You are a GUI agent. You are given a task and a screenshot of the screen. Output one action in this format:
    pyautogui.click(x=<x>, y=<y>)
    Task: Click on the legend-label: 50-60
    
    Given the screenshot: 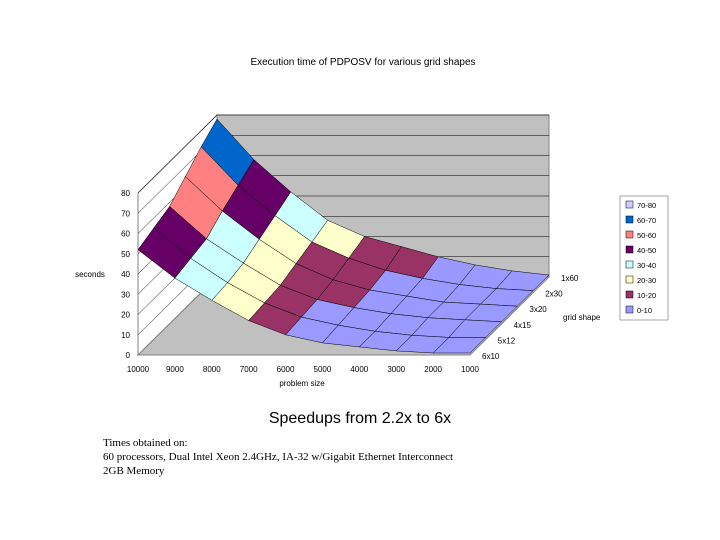 What is the action you would take?
    pyautogui.click(x=646, y=235)
    